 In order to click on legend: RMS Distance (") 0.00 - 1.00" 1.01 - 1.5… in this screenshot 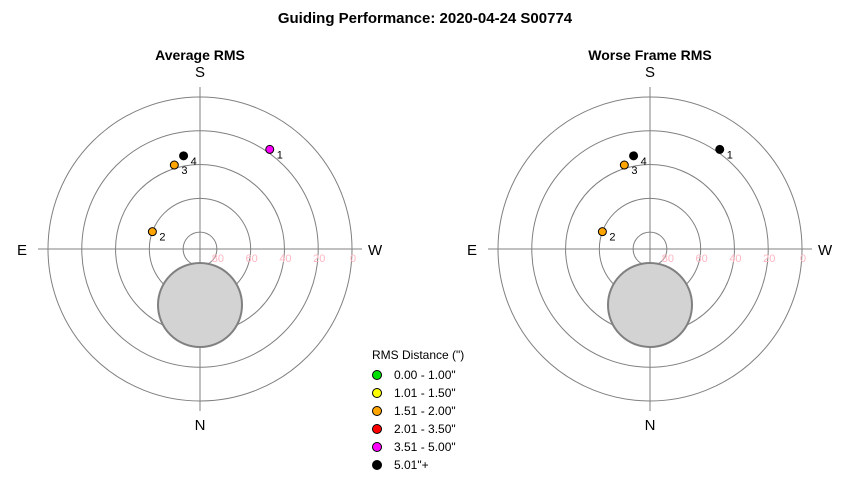, I will do `click(418, 411)`.